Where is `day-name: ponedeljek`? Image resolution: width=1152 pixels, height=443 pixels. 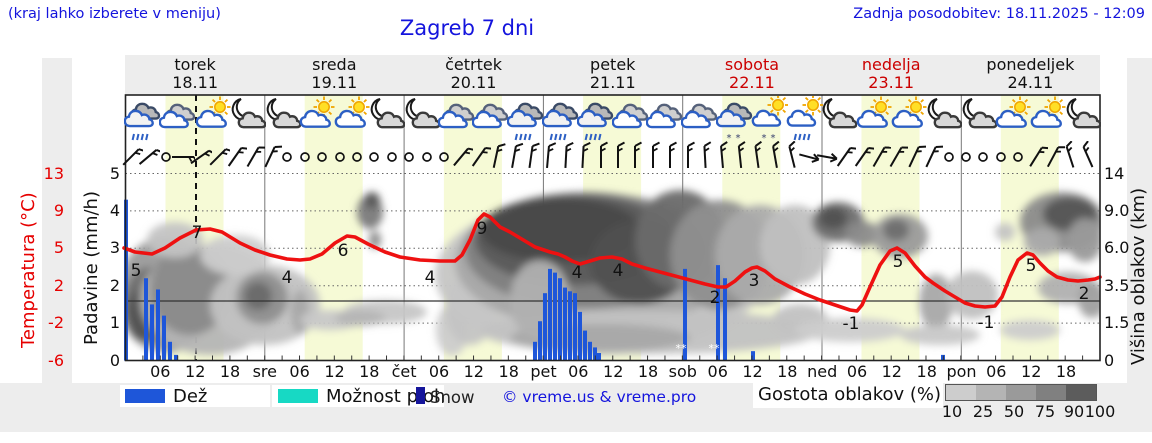
day-name: ponedeljek is located at coordinates (1030, 64).